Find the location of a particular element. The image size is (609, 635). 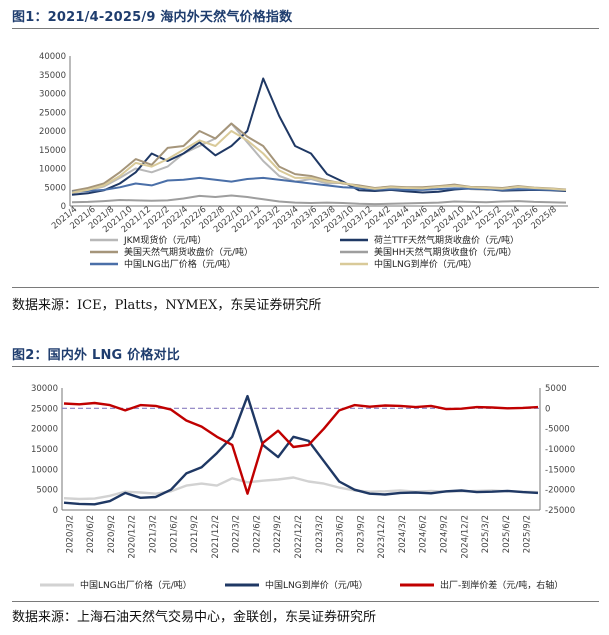

y-tick-label: 10000 is located at coordinates (52, 170).